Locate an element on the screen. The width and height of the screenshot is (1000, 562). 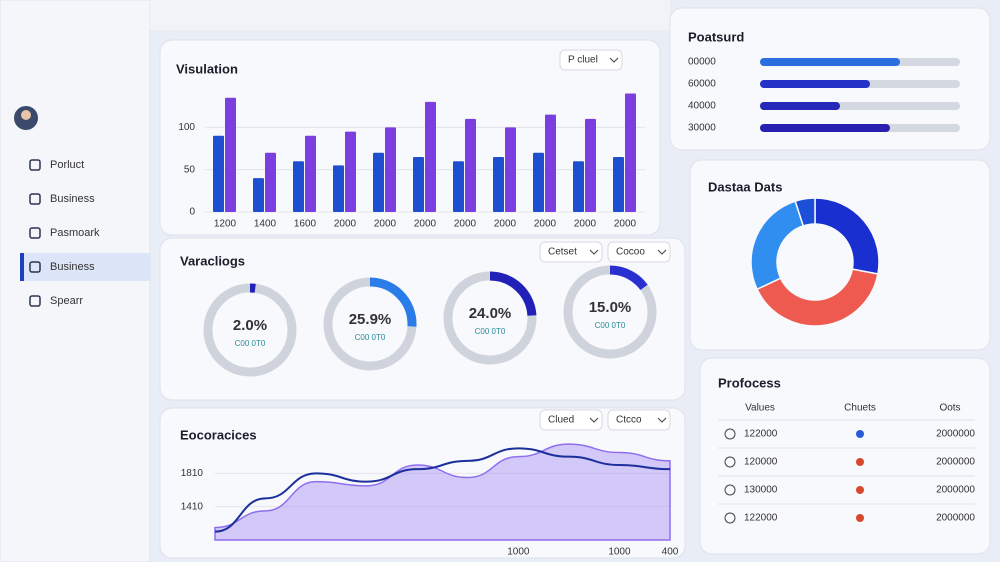
row-value: 122000 is located at coordinates (761, 518).